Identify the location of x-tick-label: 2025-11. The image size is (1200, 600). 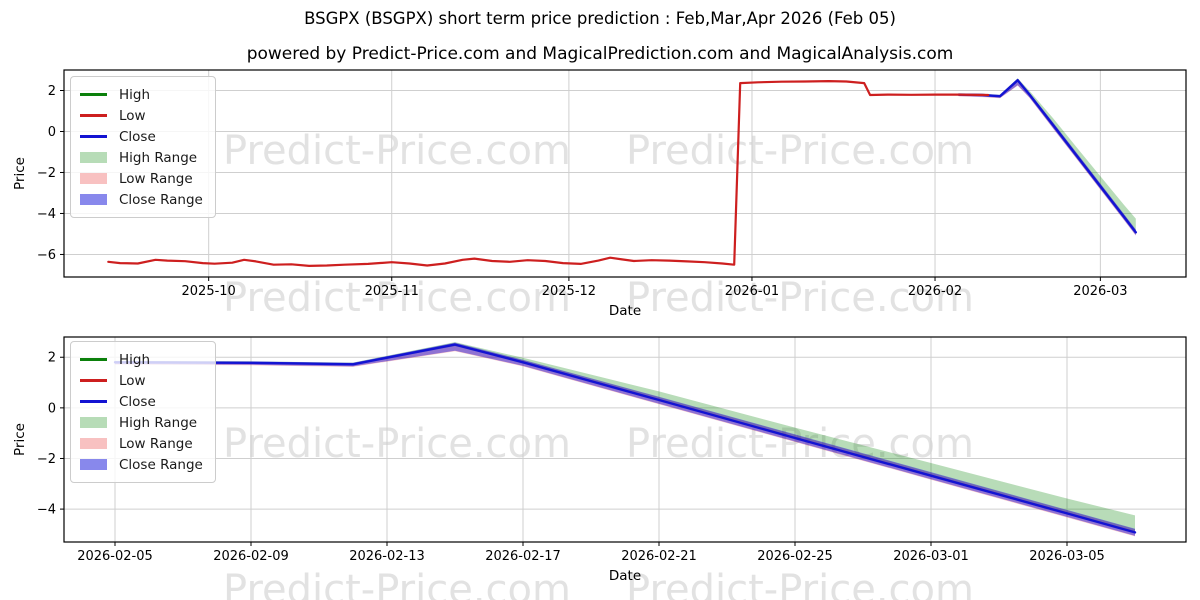
(392, 291).